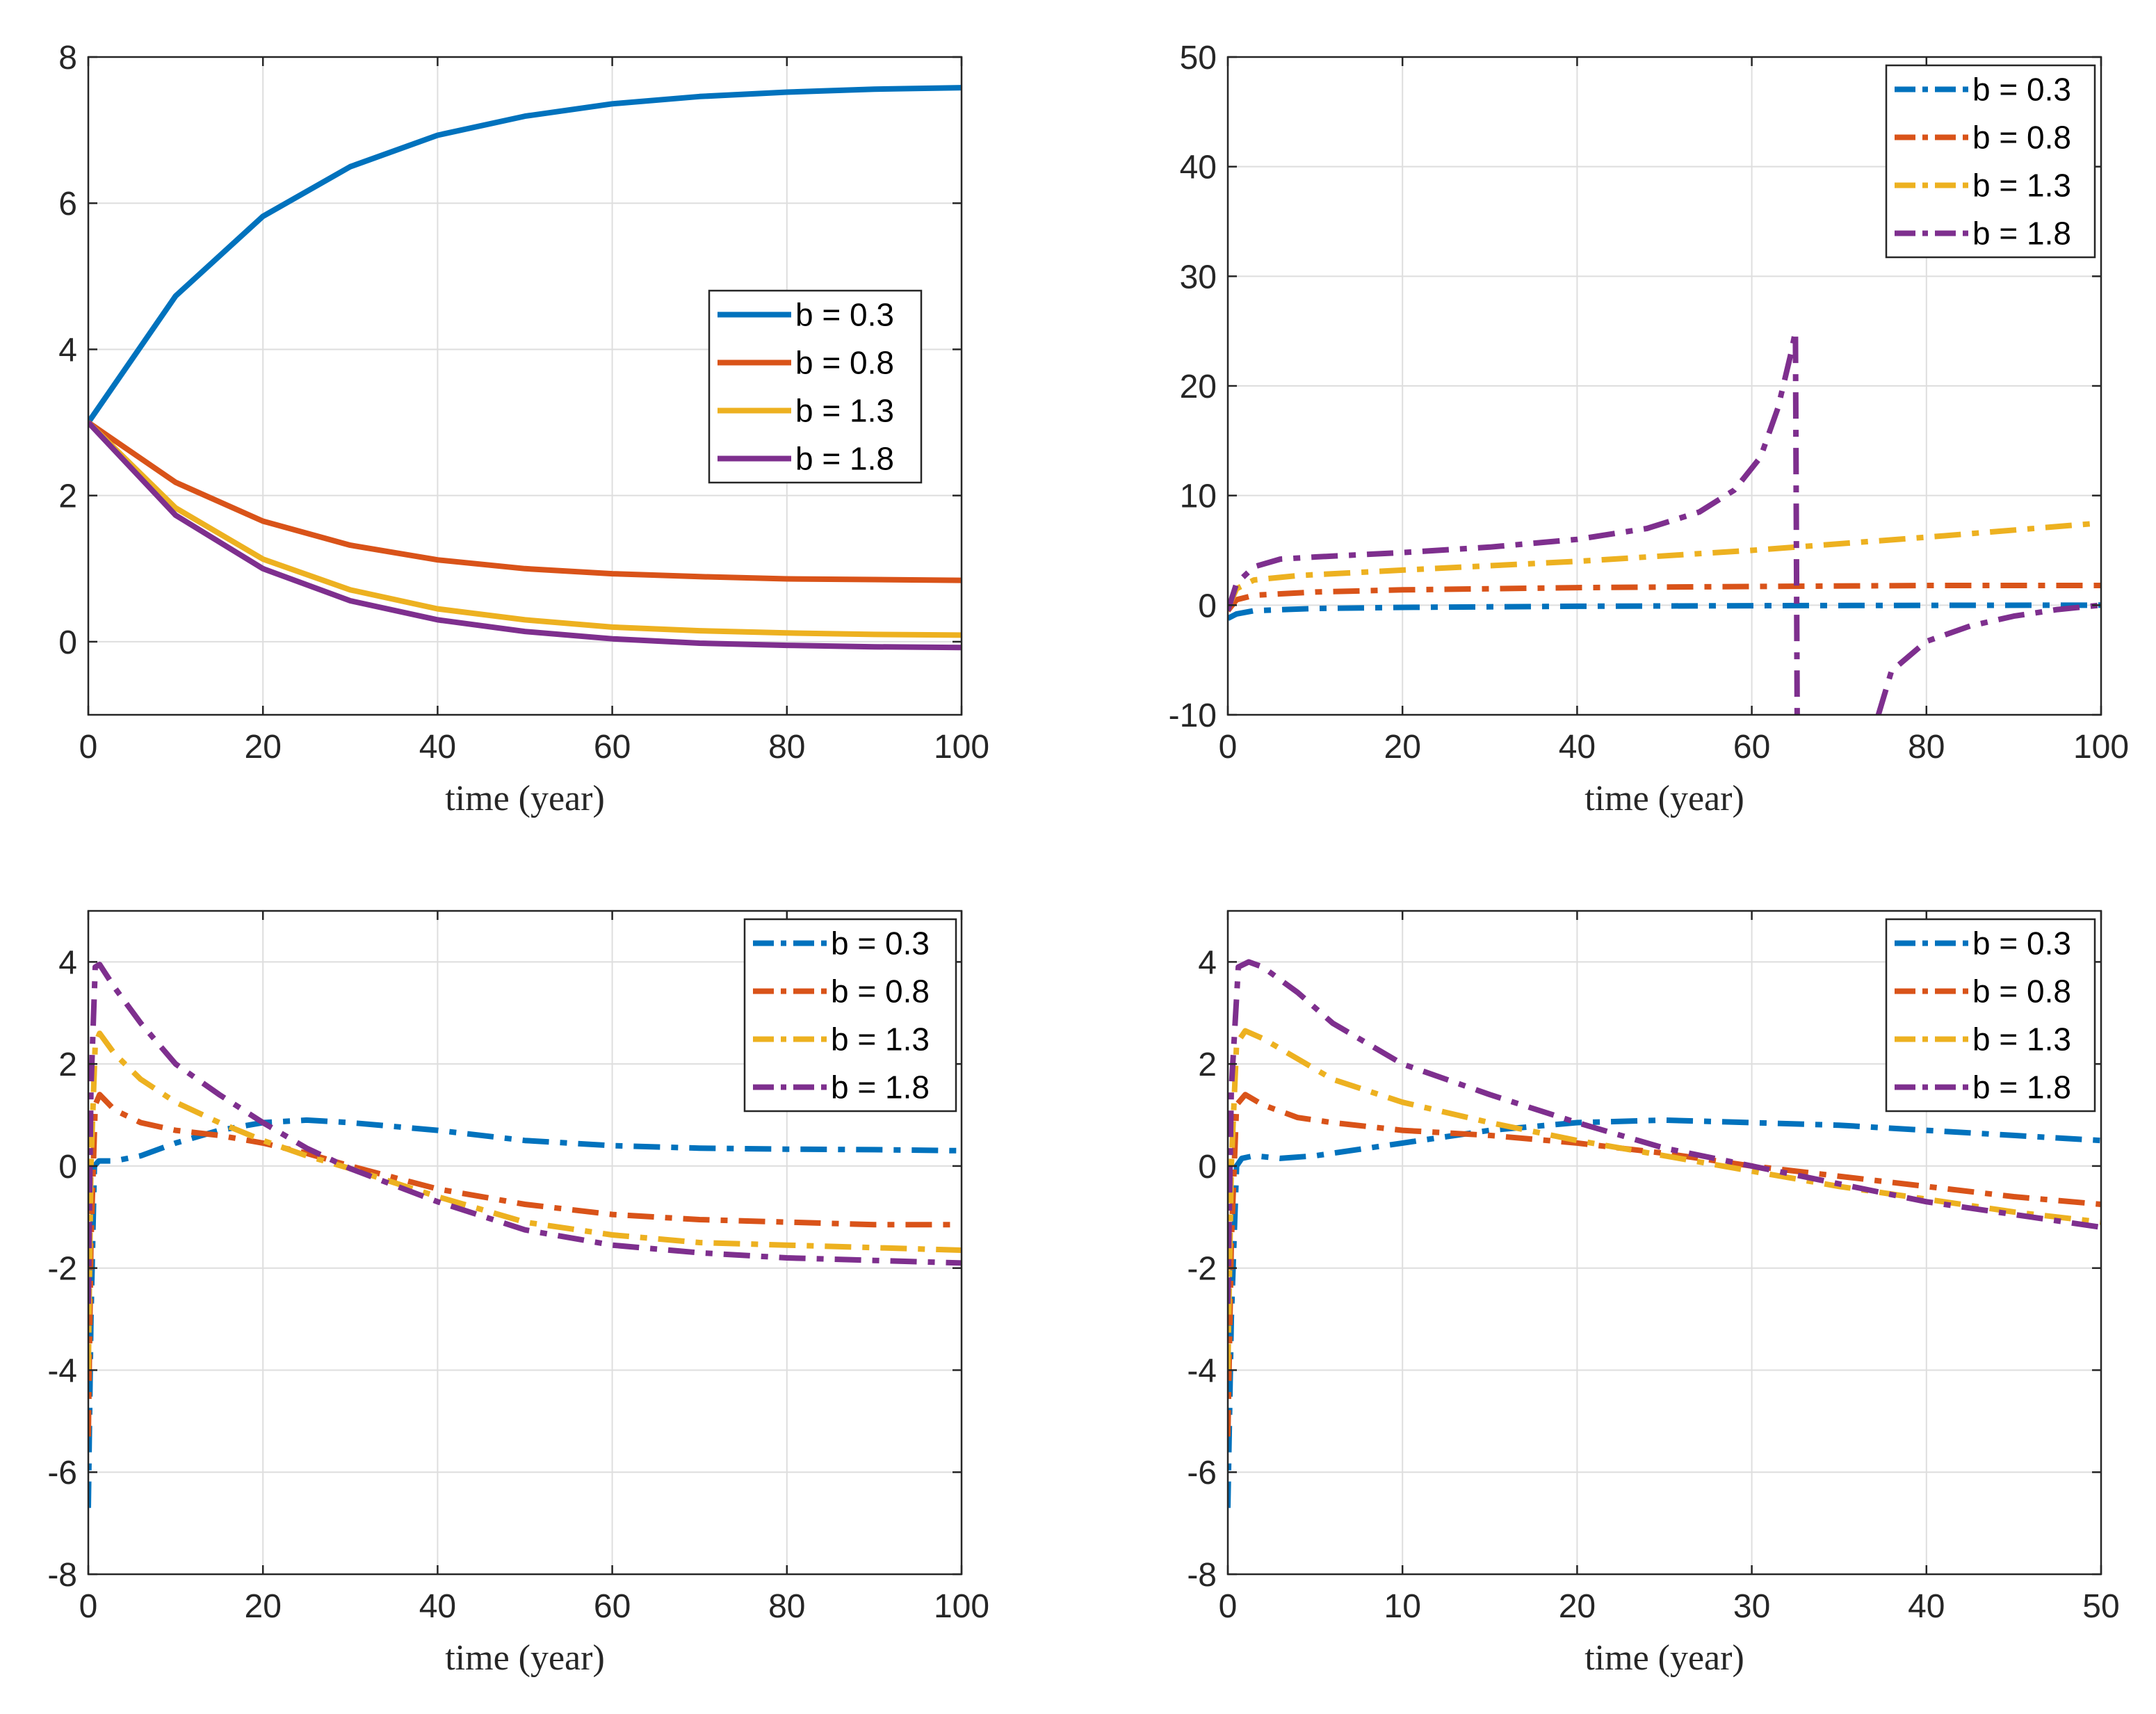 This screenshot has height=1714, width=2156. Describe the element at coordinates (67, 58) in the screenshot. I see `y-tick-label: 8` at that location.